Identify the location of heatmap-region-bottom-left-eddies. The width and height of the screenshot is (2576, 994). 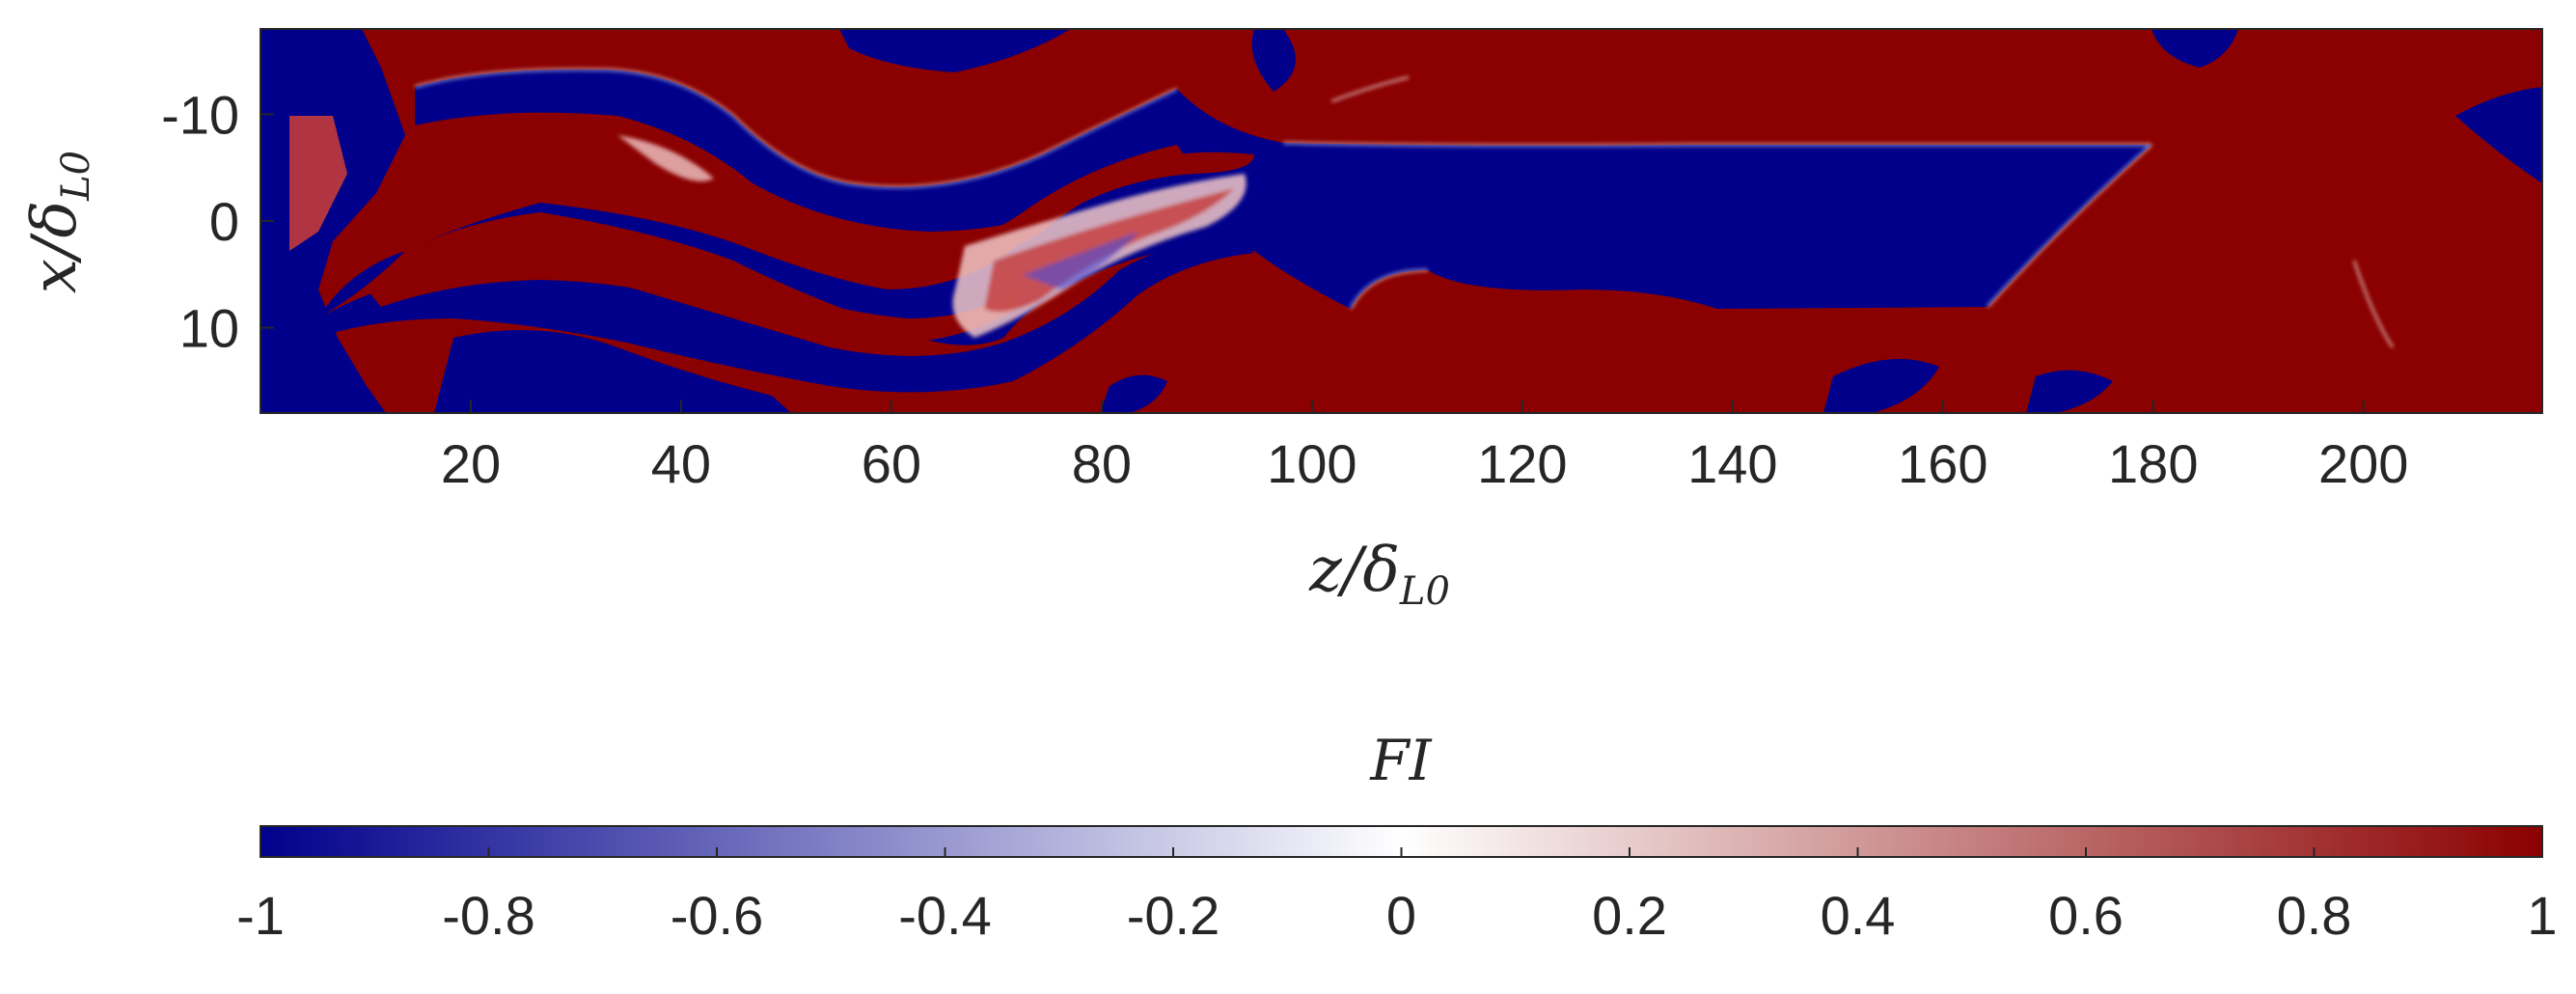
(612, 371).